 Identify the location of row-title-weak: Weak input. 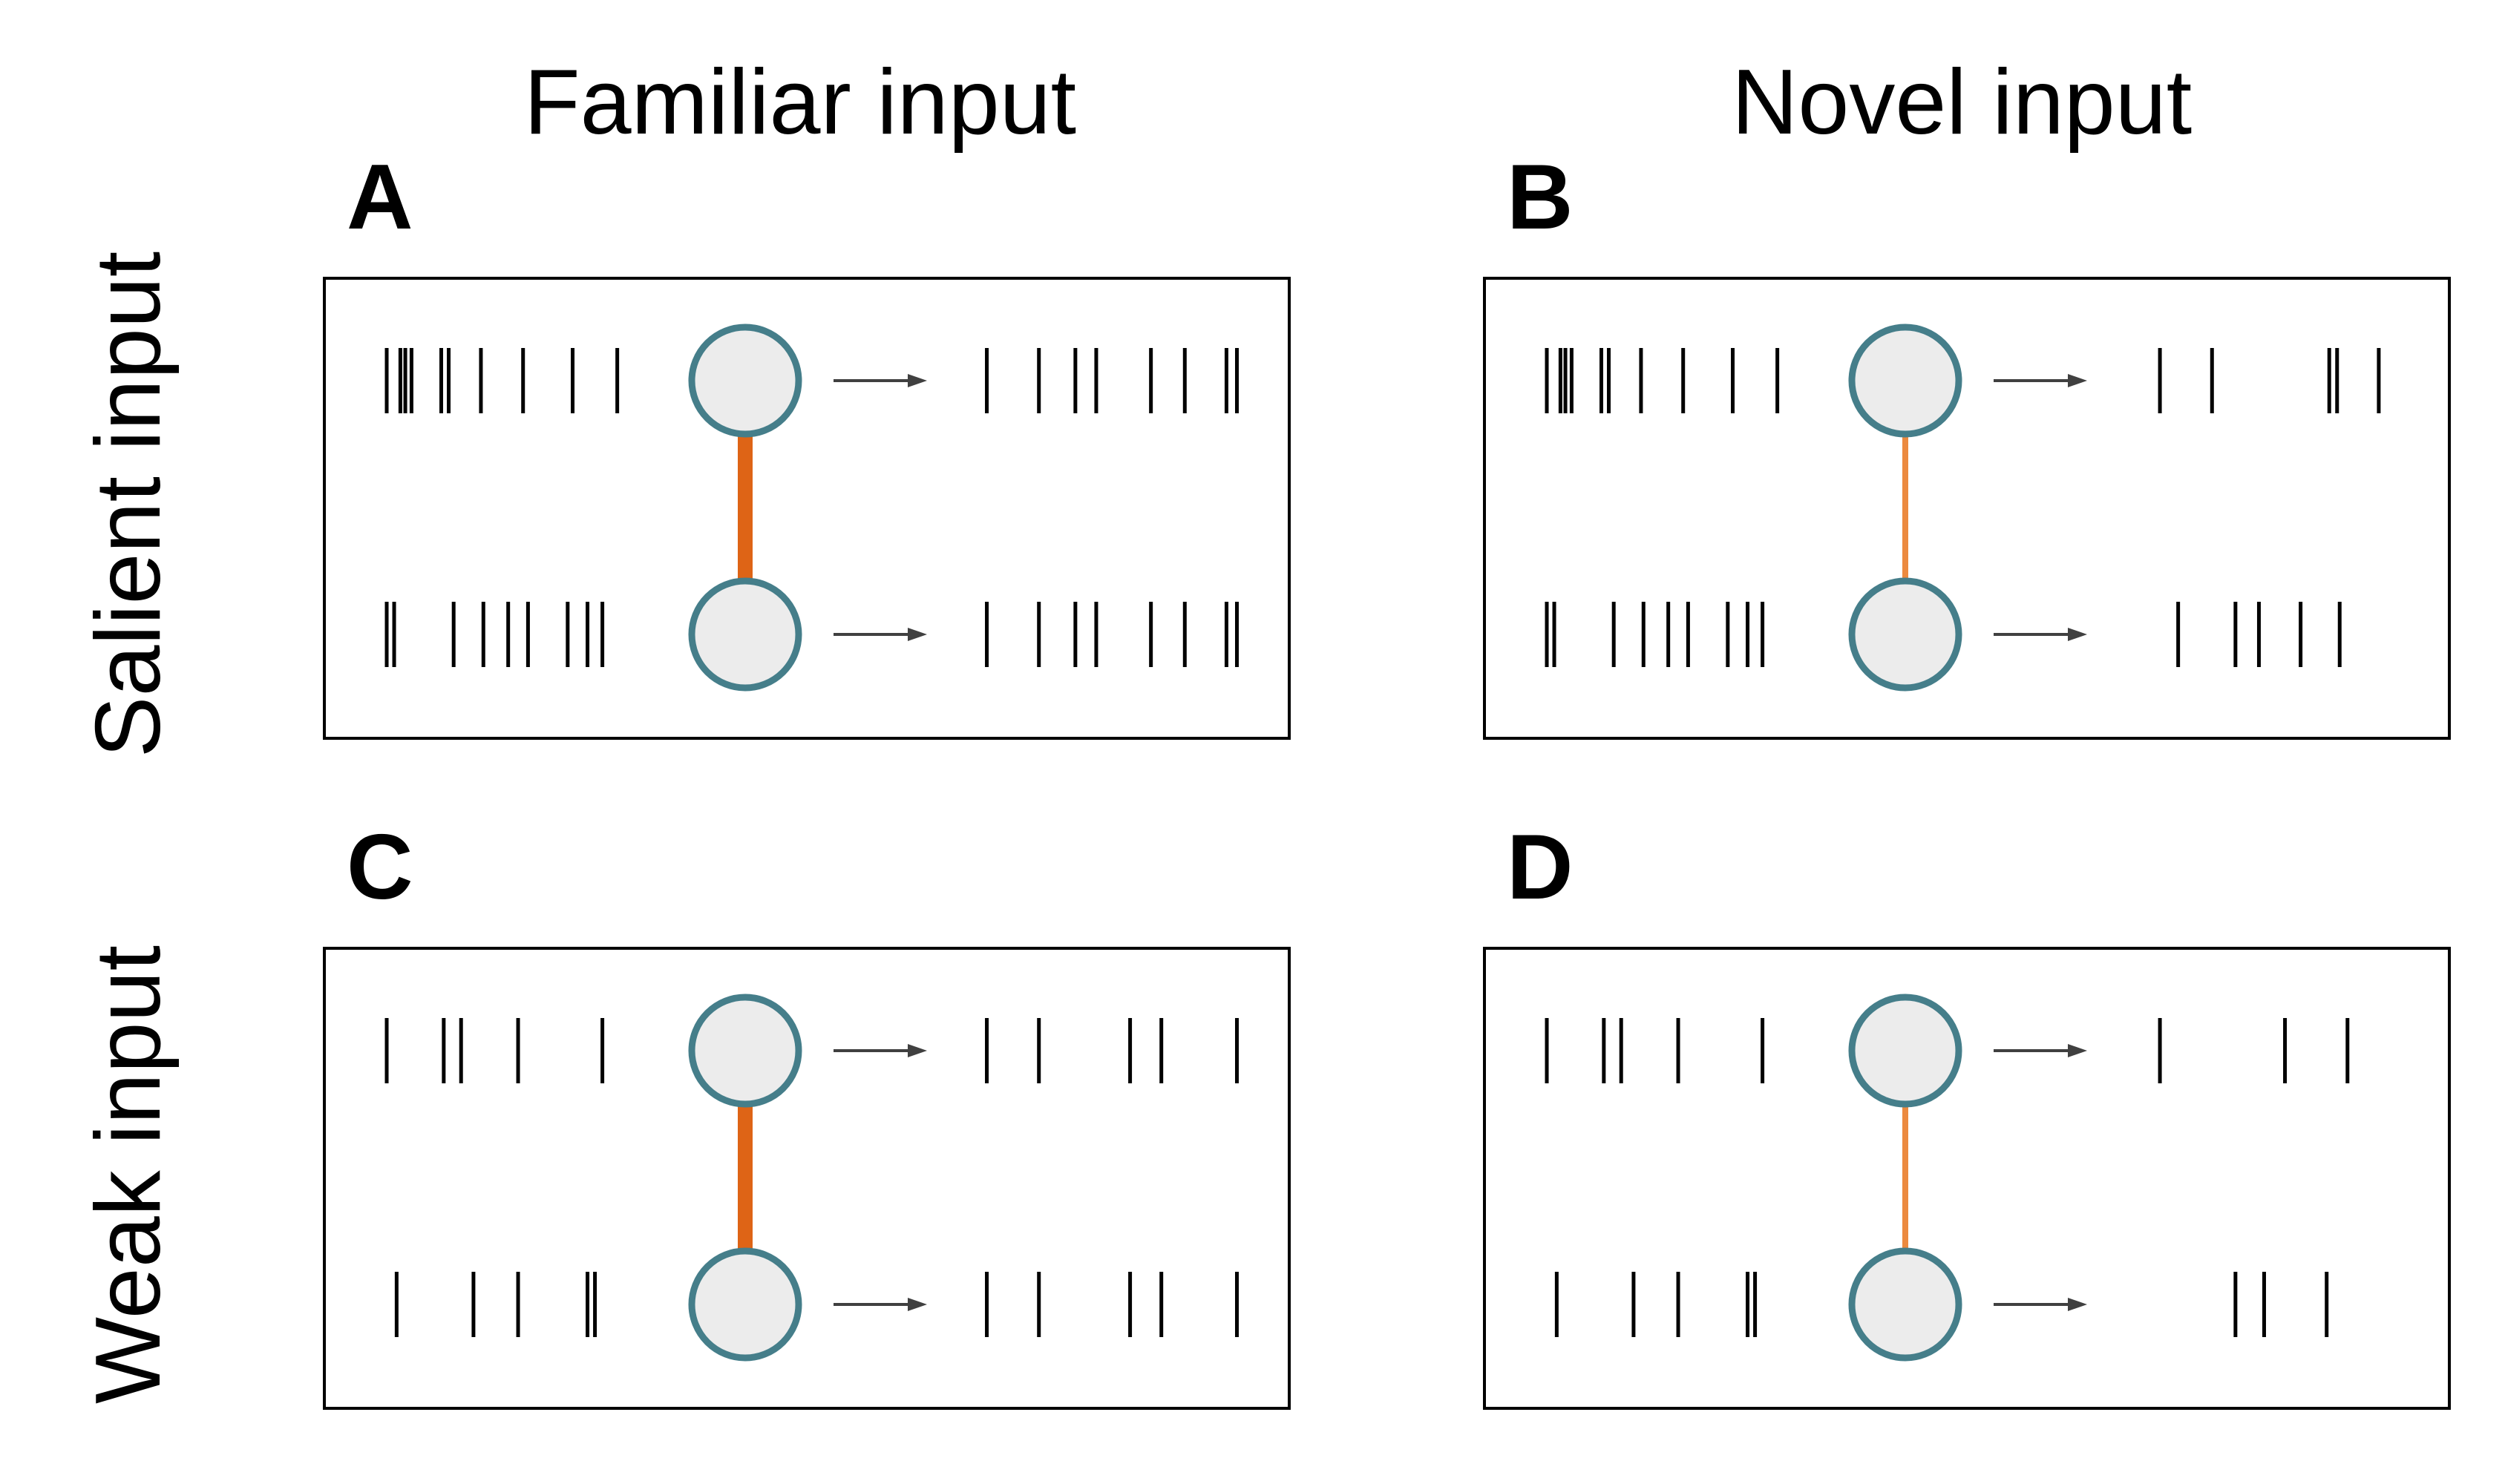
(128, 1174).